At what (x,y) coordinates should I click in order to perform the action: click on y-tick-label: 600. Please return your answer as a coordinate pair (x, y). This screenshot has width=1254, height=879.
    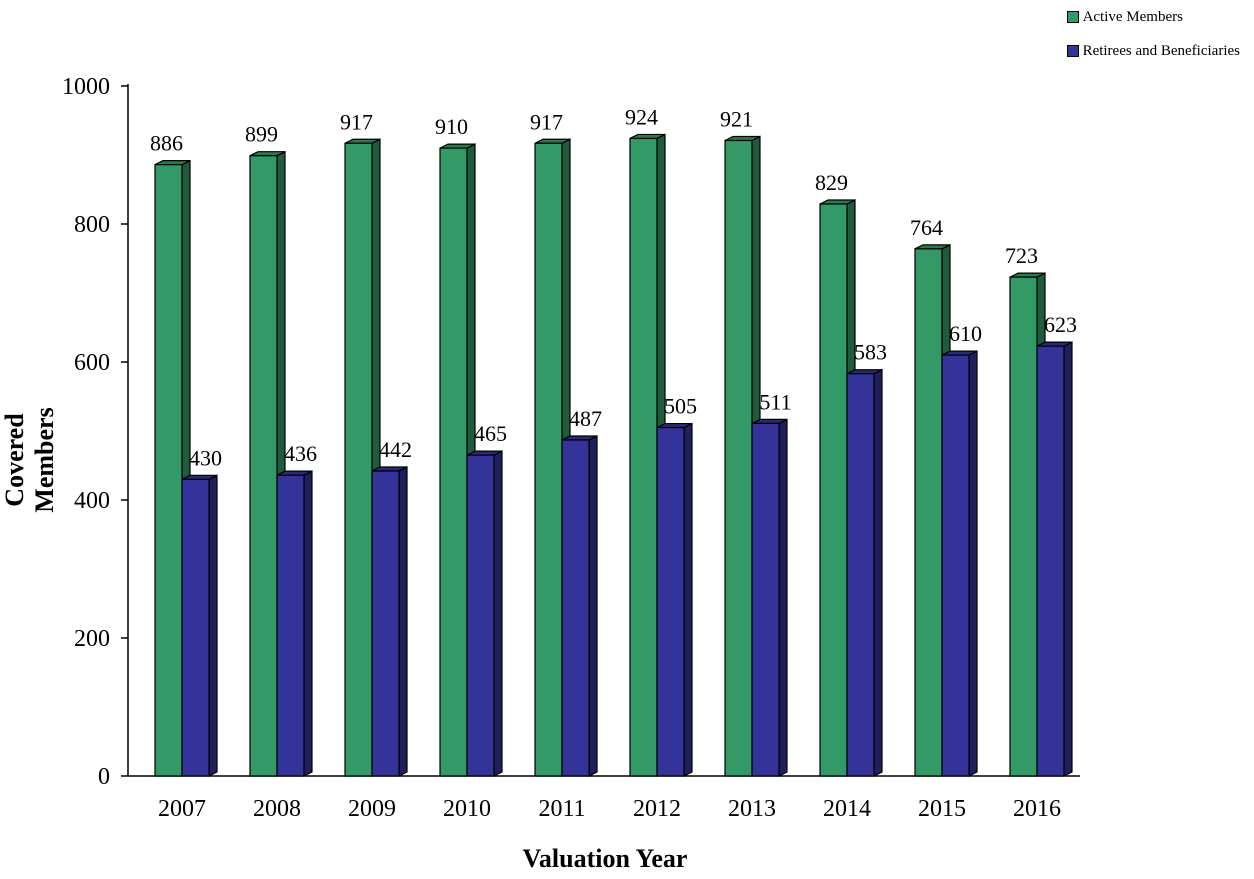
    Looking at the image, I should click on (92, 363).